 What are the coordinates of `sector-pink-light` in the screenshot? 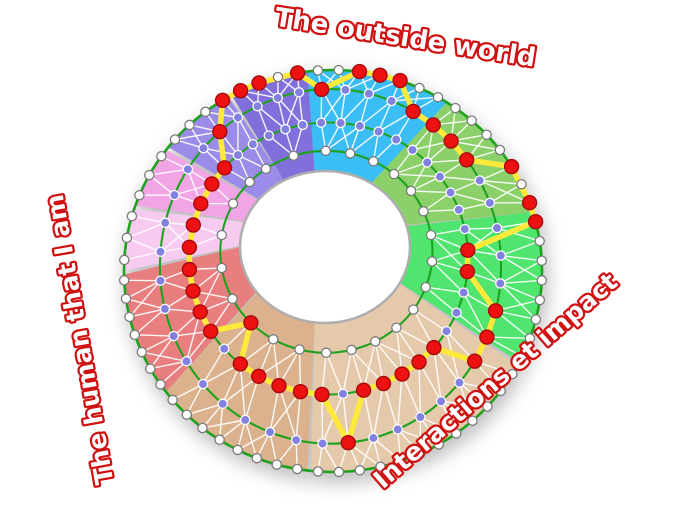 It's located at (184, 239).